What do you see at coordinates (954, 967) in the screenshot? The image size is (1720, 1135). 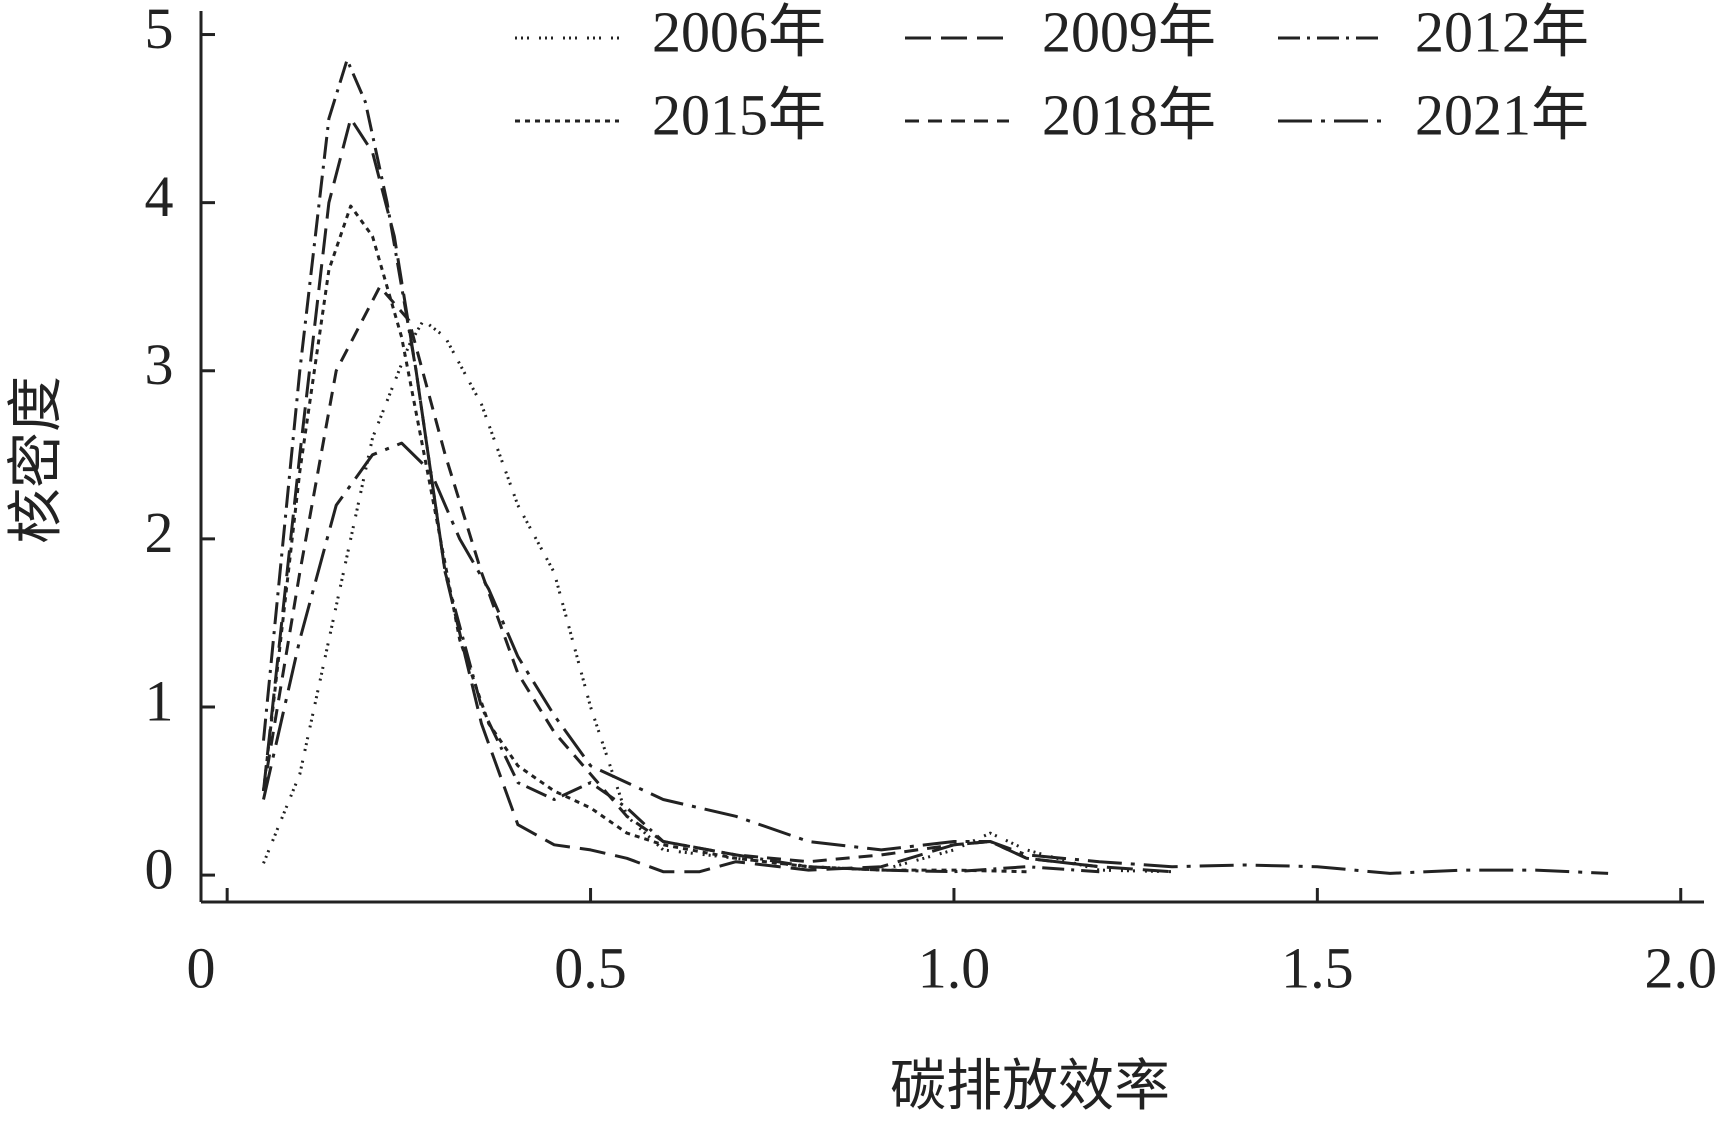 I see `x-tick-label: 1.0` at bounding box center [954, 967].